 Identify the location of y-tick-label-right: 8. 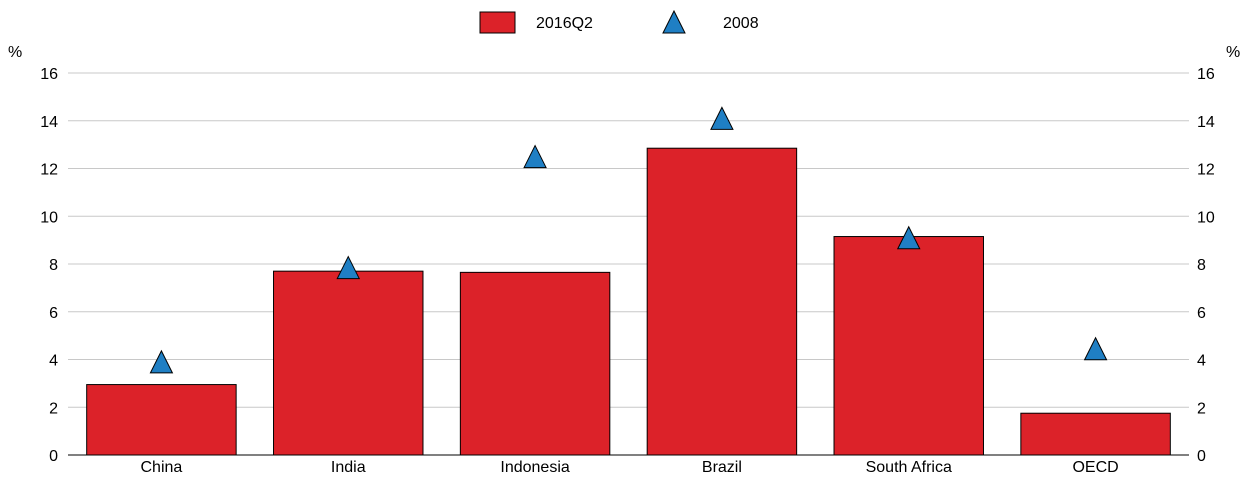
(1201, 265).